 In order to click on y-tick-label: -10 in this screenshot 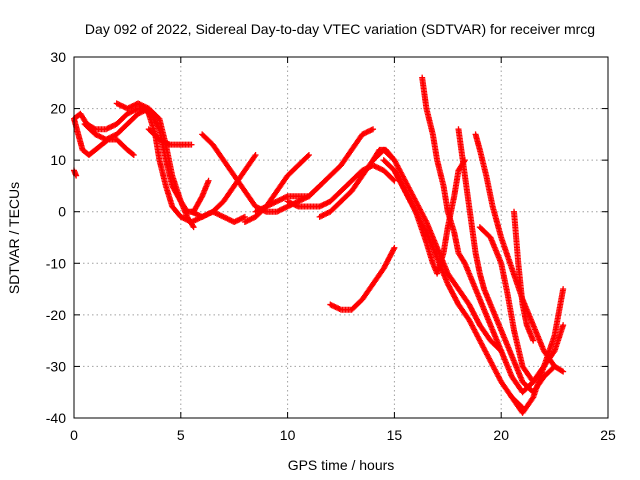, I will do `click(56, 263)`.